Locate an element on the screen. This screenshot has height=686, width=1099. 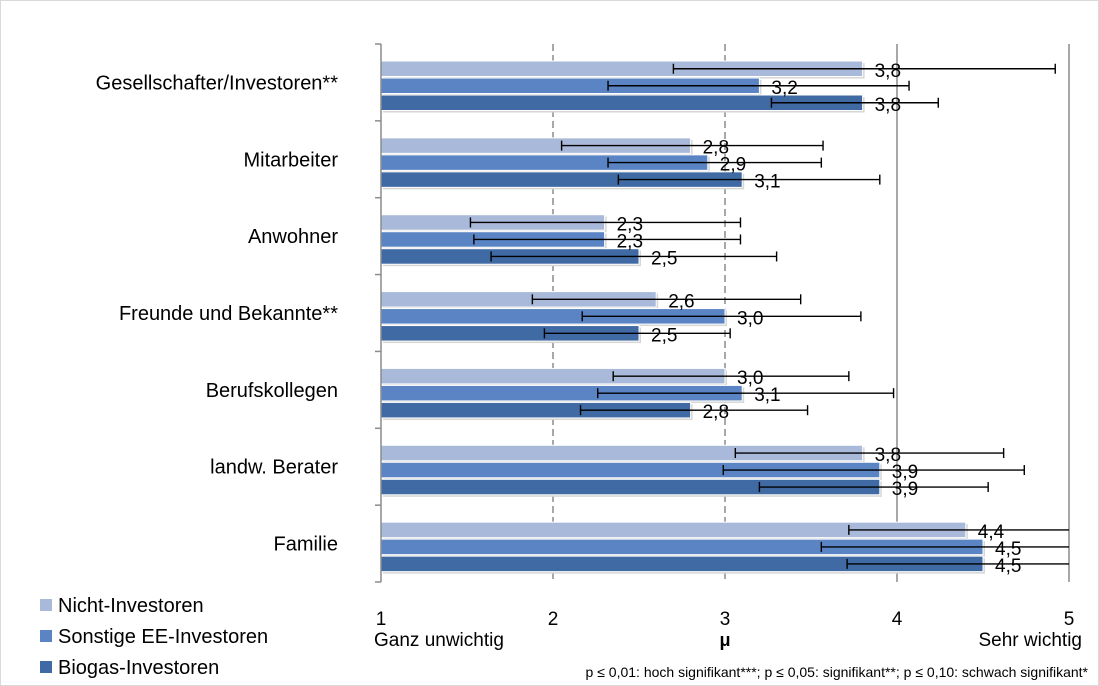
category-label: landw. Berater is located at coordinates (274, 468).